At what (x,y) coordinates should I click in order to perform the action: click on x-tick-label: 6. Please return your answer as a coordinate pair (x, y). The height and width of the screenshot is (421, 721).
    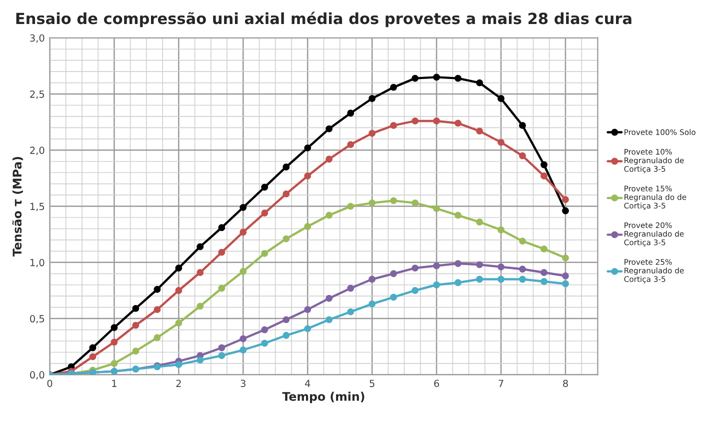
    Looking at the image, I should click on (437, 384).